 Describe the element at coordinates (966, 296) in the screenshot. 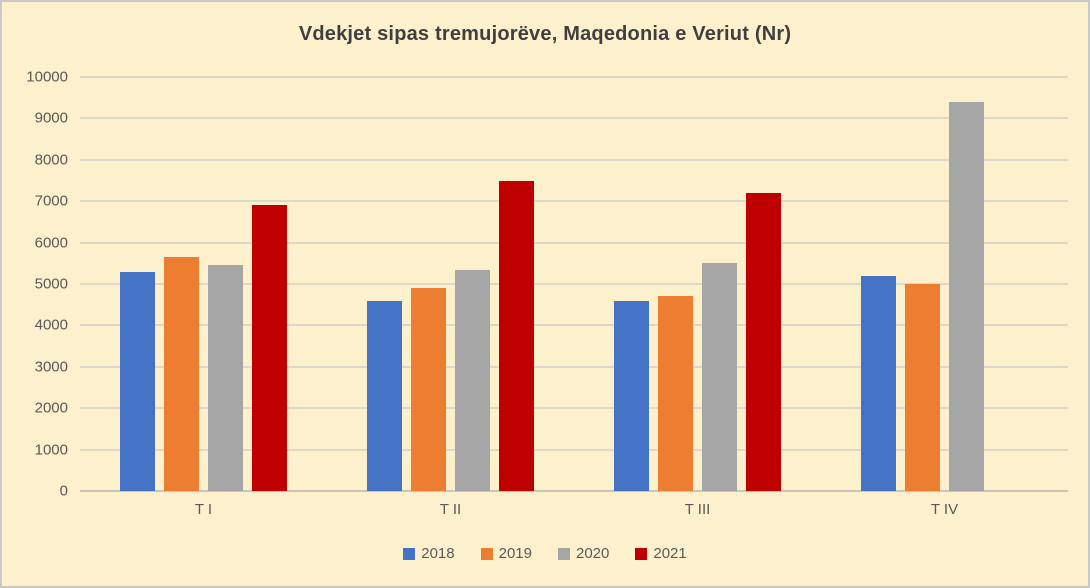

I see `bar-2020-t-iv` at that location.